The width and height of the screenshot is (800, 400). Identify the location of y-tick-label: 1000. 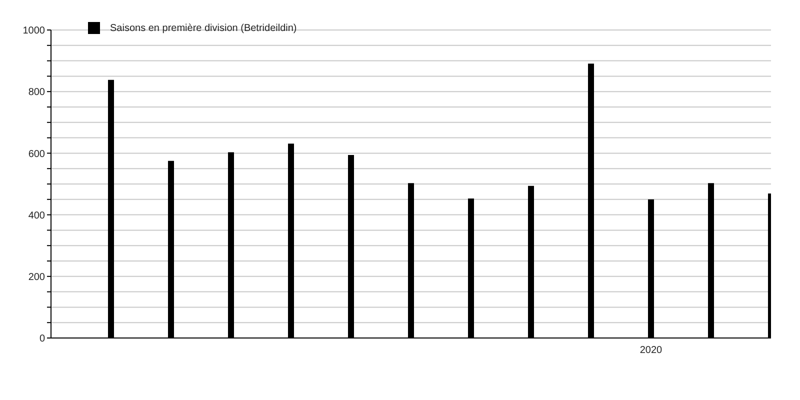
(34, 31).